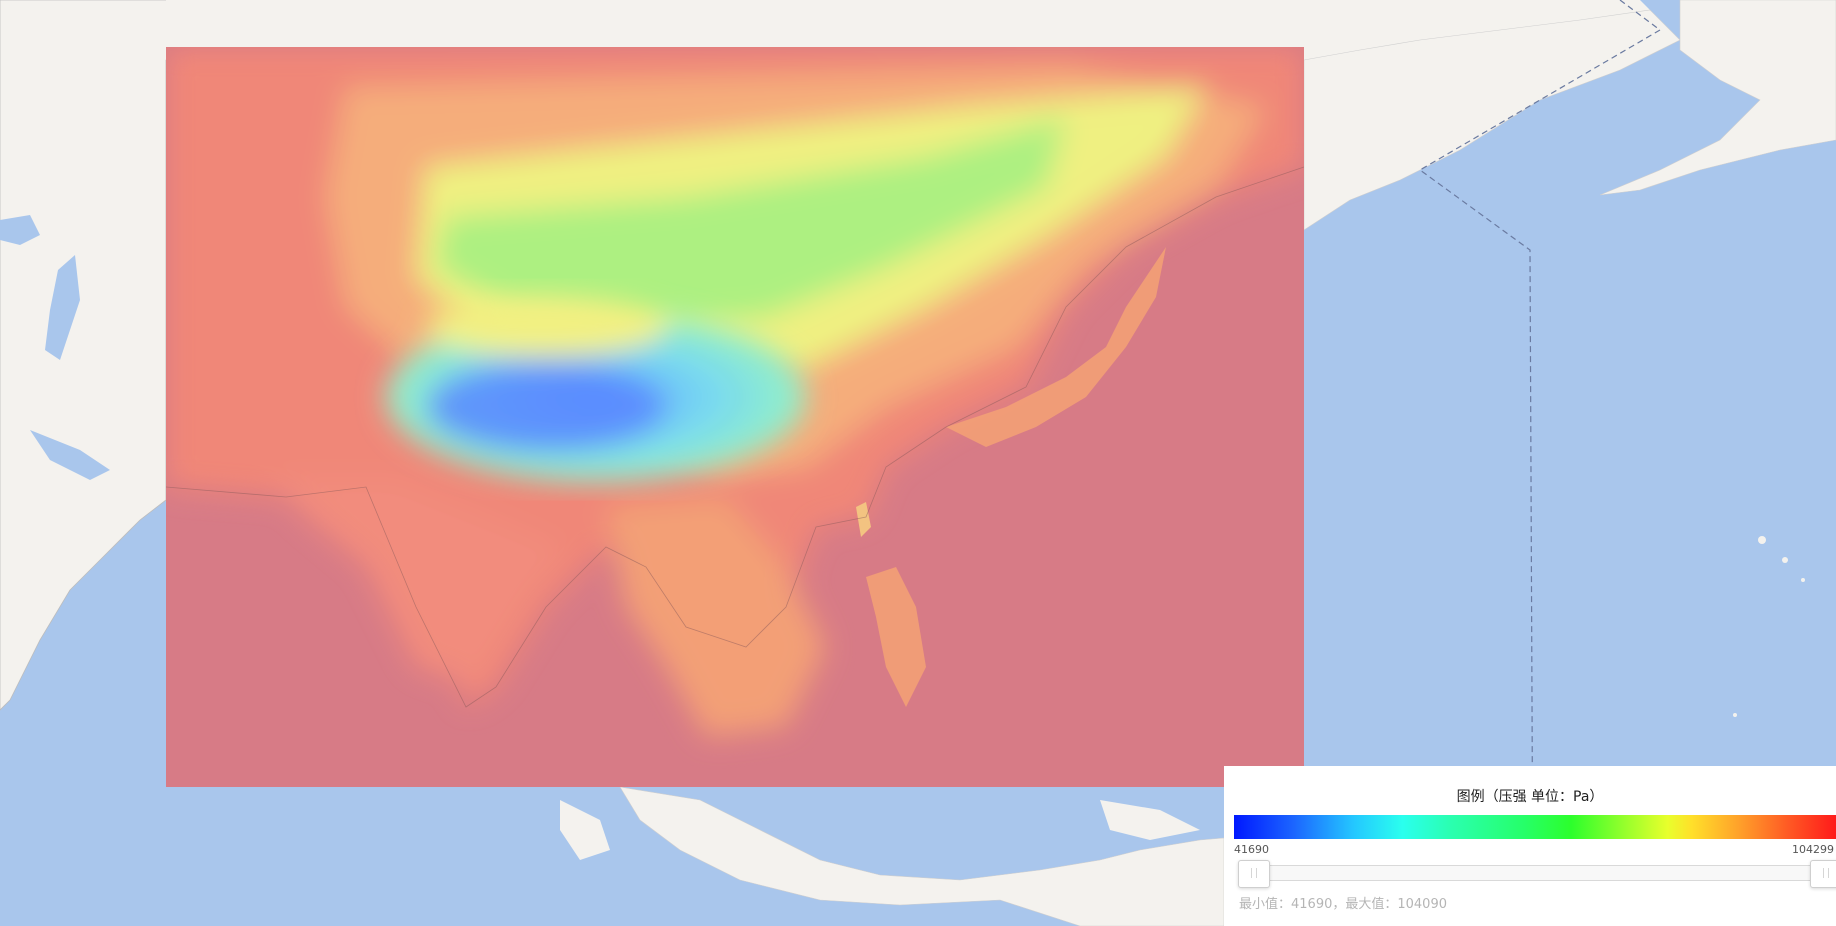 This screenshot has height=926, width=1836. Describe the element at coordinates (716, 617) in the screenshot. I see `raster-southeast-asia` at that location.